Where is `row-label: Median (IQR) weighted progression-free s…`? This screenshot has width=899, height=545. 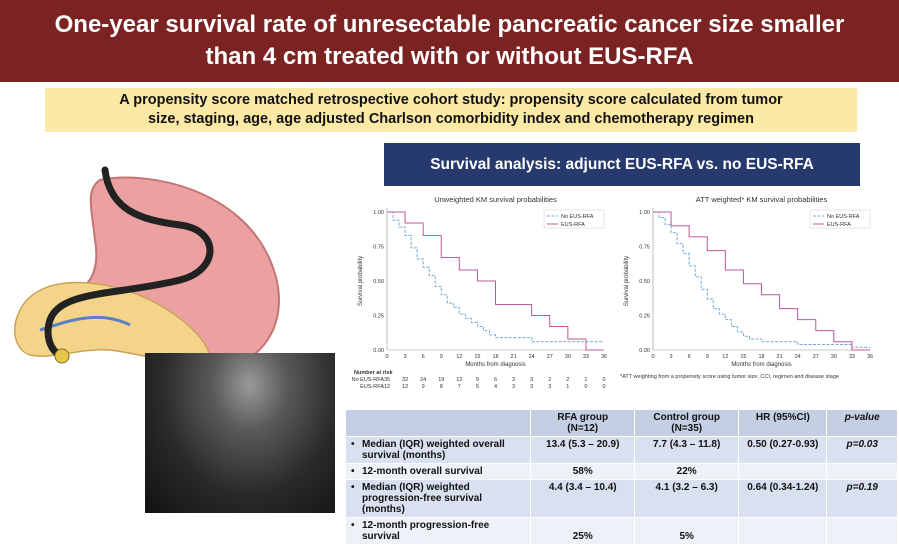
row-label: Median (IQR) weighted progression-free s… is located at coordinates (422, 498).